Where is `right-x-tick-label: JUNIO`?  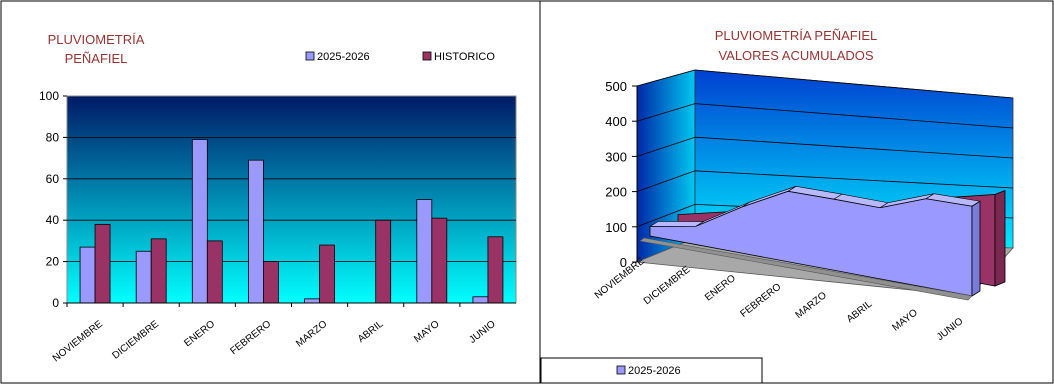
right-x-tick-label: JUNIO is located at coordinates (950, 329).